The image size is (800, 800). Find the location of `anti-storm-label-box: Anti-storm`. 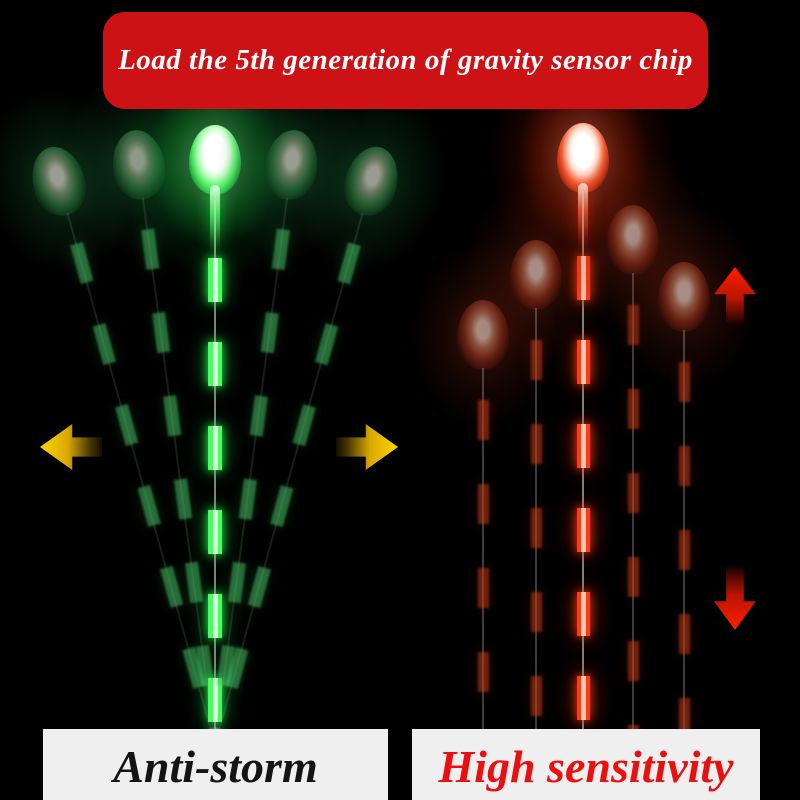

anti-storm-label-box: Anti-storm is located at coordinates (215, 764).